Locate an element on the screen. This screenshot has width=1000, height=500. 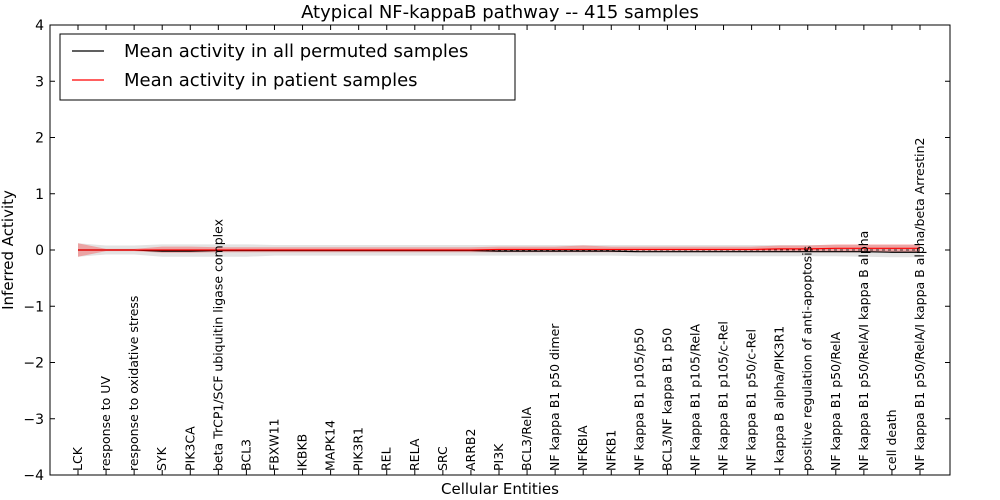
x-tick-label: SRC is located at coordinates (442, 458).